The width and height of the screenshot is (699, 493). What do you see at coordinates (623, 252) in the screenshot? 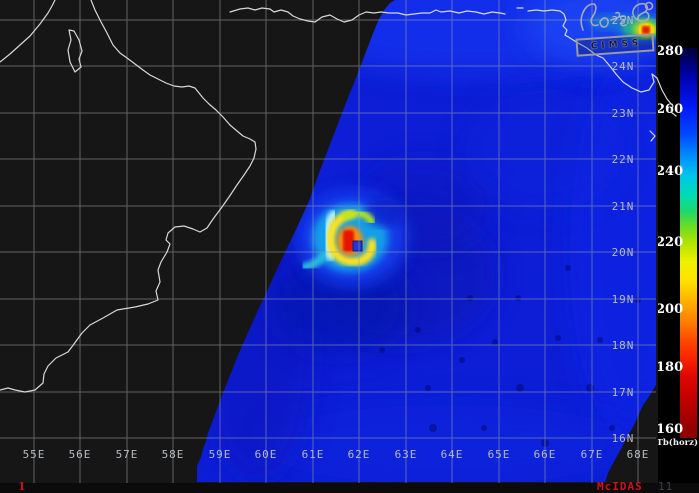
I see `lat-label: 20N` at bounding box center [623, 252].